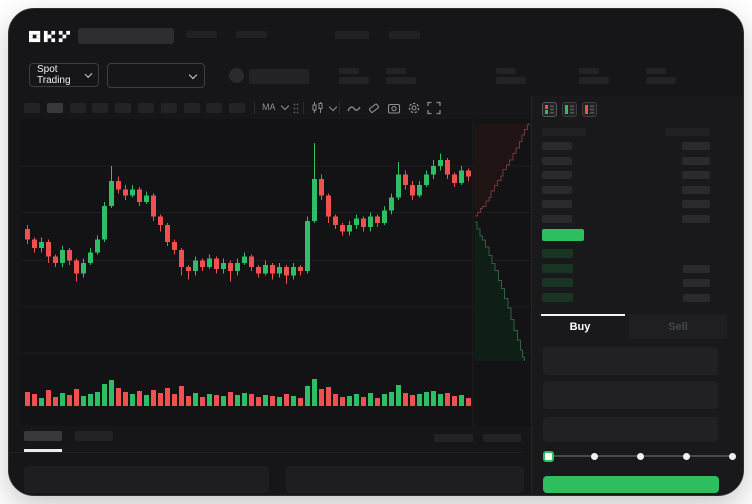 This screenshot has height=504, width=752. Describe the element at coordinates (580, 326) in the screenshot. I see `buy-tab: Buy` at that location.